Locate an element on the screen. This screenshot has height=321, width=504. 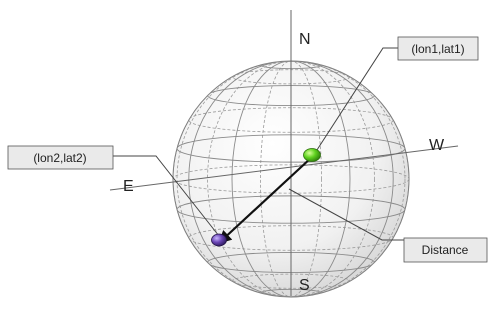
west-label: W is located at coordinates (437, 145).